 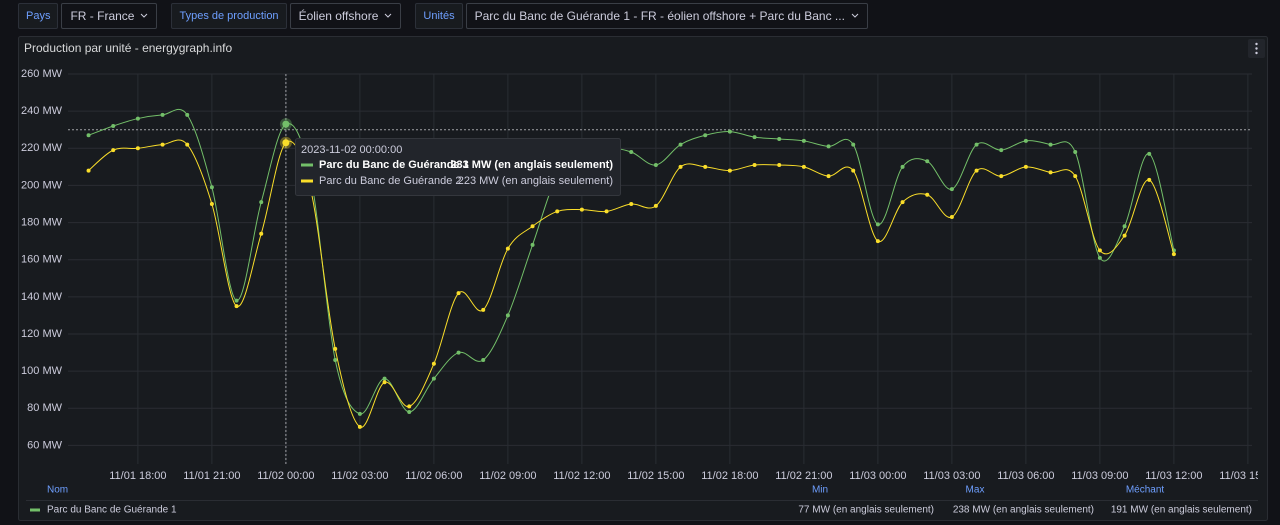 What do you see at coordinates (1256, 48) in the screenshot?
I see `panel-menu` at bounding box center [1256, 48].